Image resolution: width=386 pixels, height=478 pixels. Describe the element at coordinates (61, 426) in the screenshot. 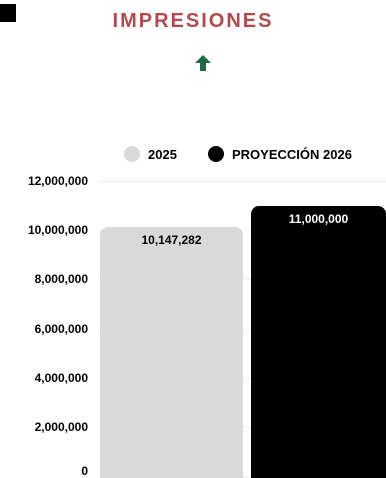

I see `y-tick-label: 2,000,000` at that location.